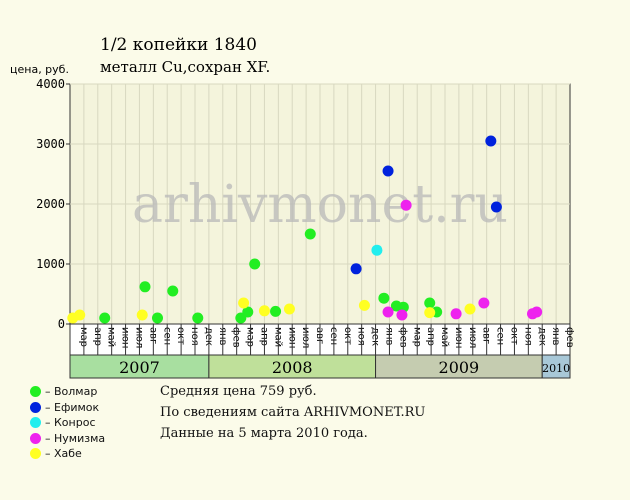 The width and height of the screenshot is (630, 500). I want to click on year-band, so click(556, 366).